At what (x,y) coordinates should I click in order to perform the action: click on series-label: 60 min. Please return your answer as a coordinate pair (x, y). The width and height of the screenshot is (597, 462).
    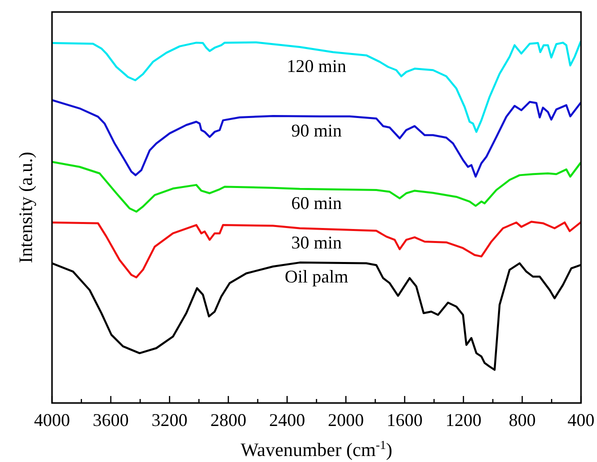
    Looking at the image, I should click on (316, 202).